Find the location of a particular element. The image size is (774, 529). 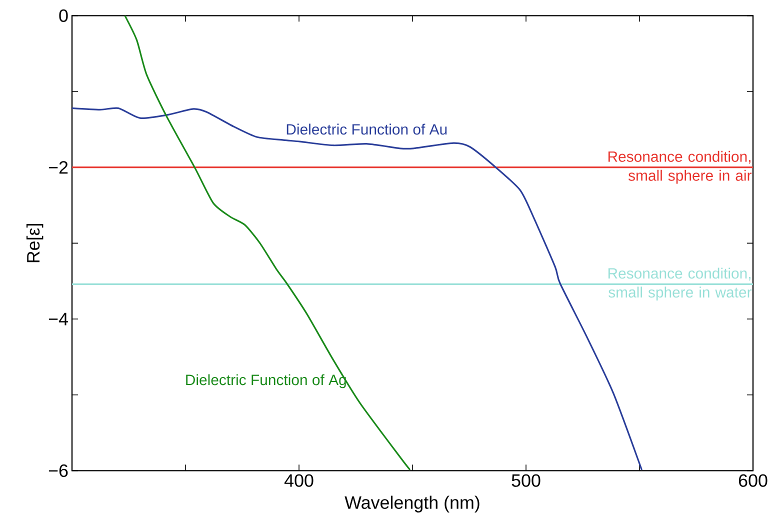

ref-line-label: Resonance condition, small sphere in water is located at coordinates (680, 284).